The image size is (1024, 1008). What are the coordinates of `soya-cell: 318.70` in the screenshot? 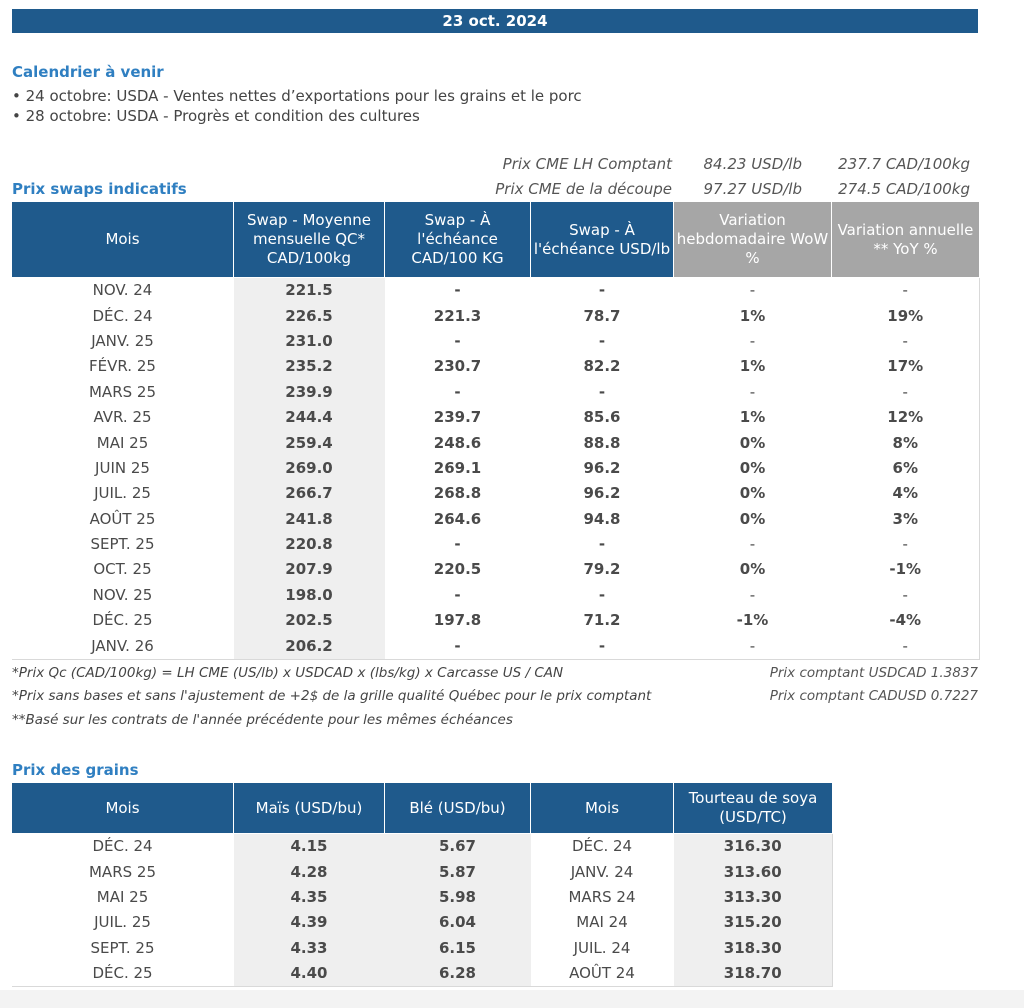 It's located at (753, 973).